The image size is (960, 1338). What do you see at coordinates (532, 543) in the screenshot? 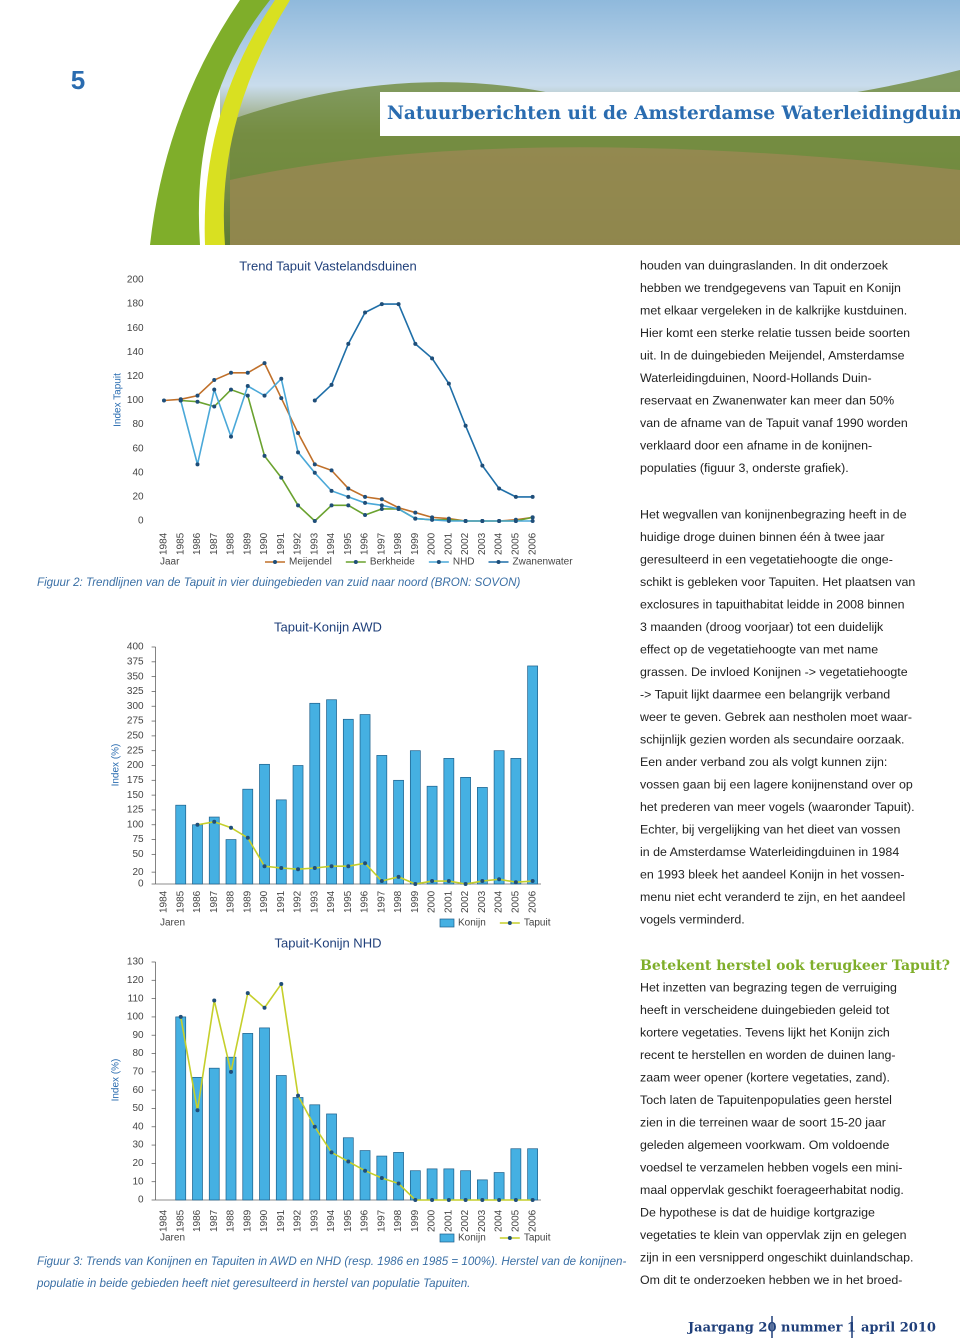
I see `x-tick-label: 2006` at bounding box center [532, 543].